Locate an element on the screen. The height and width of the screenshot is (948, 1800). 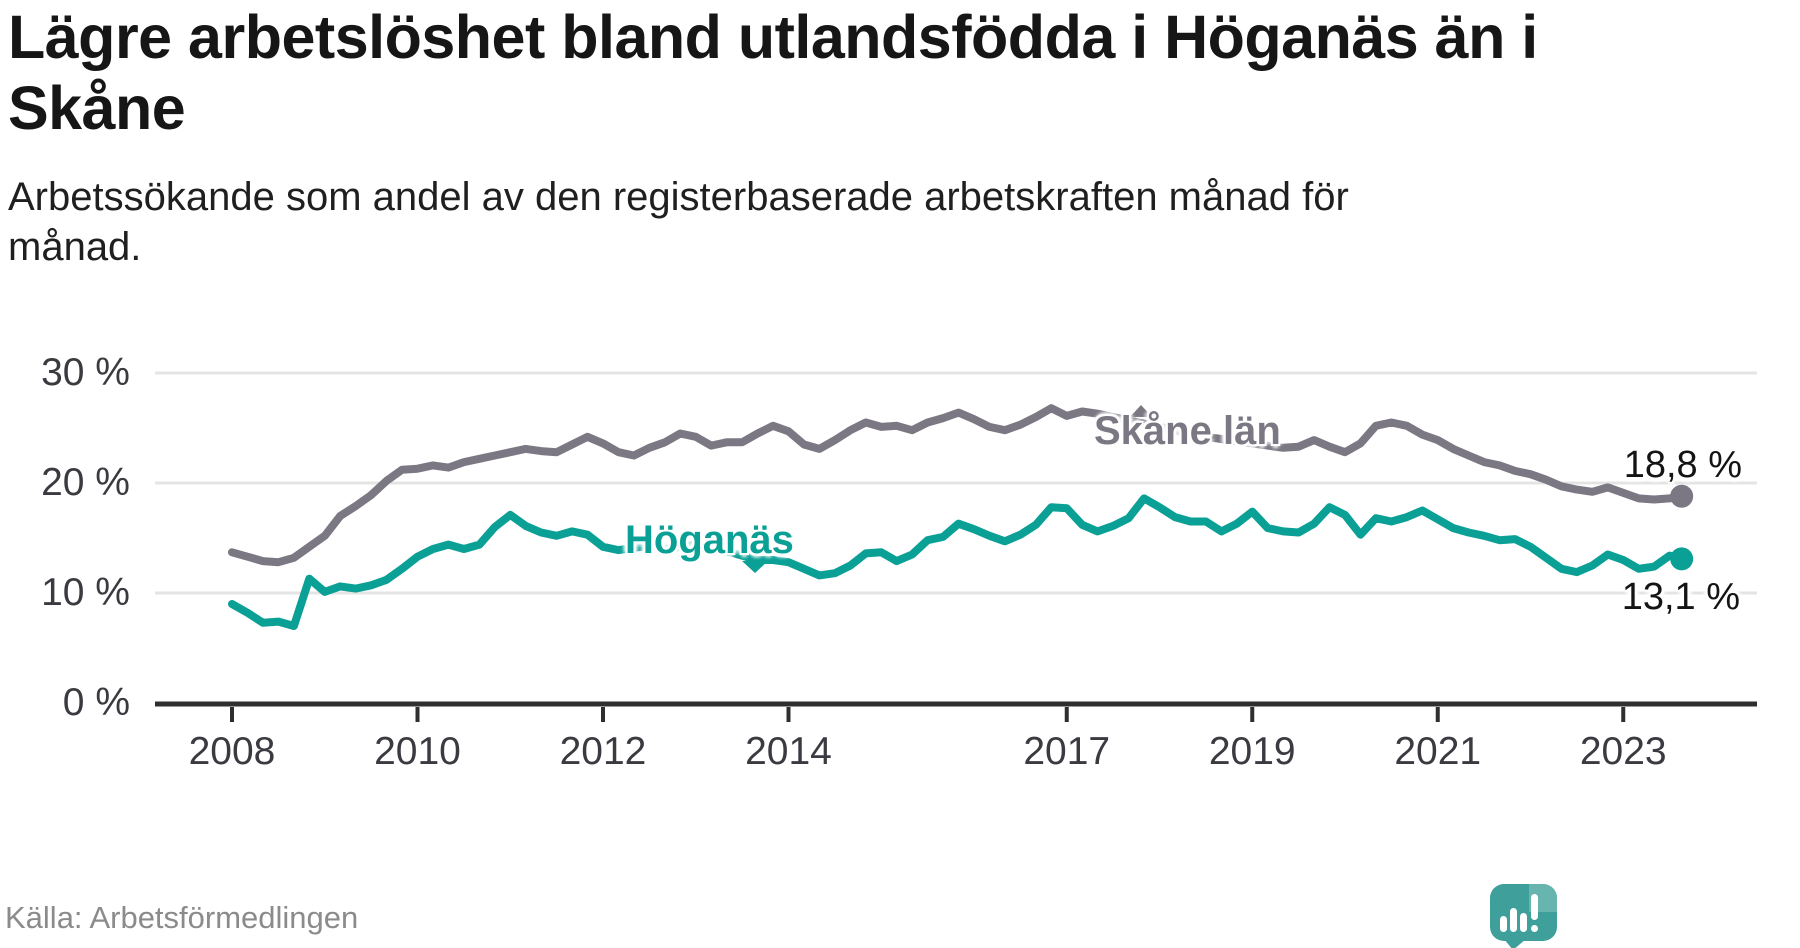
logo-exclamation-icon is located at coordinates (1534, 913).